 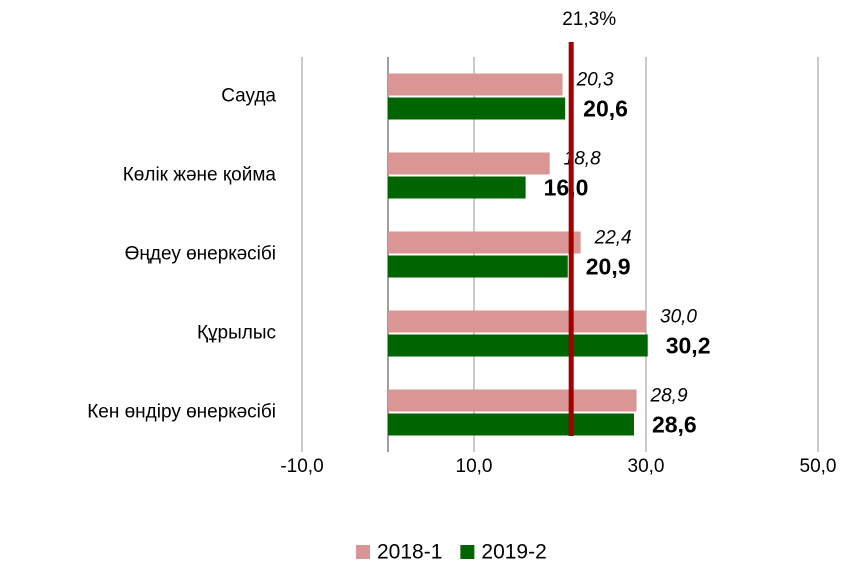 What do you see at coordinates (200, 175) in the screenshot?
I see `category-label: Көлік және қойма` at bounding box center [200, 175].